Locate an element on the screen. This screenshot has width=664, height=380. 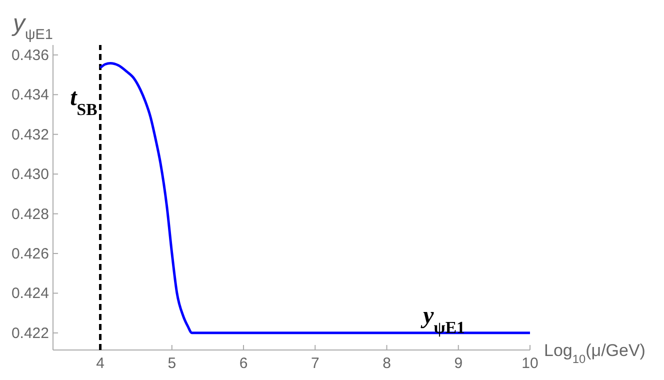
y-tick-label: 0.422 is located at coordinates (30, 333).